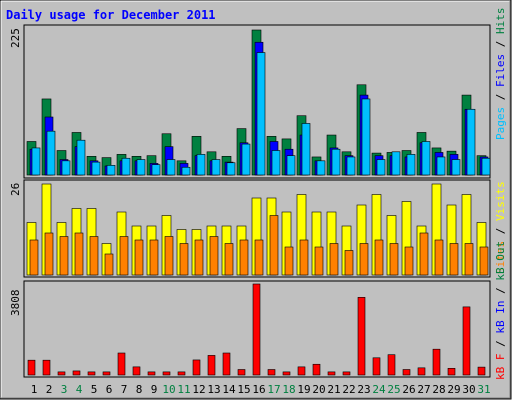 This screenshot has width=512, height=404. What do you see at coordinates (500, 317) in the screenshot?
I see `legend-entry: kB In` at bounding box center [500, 317].